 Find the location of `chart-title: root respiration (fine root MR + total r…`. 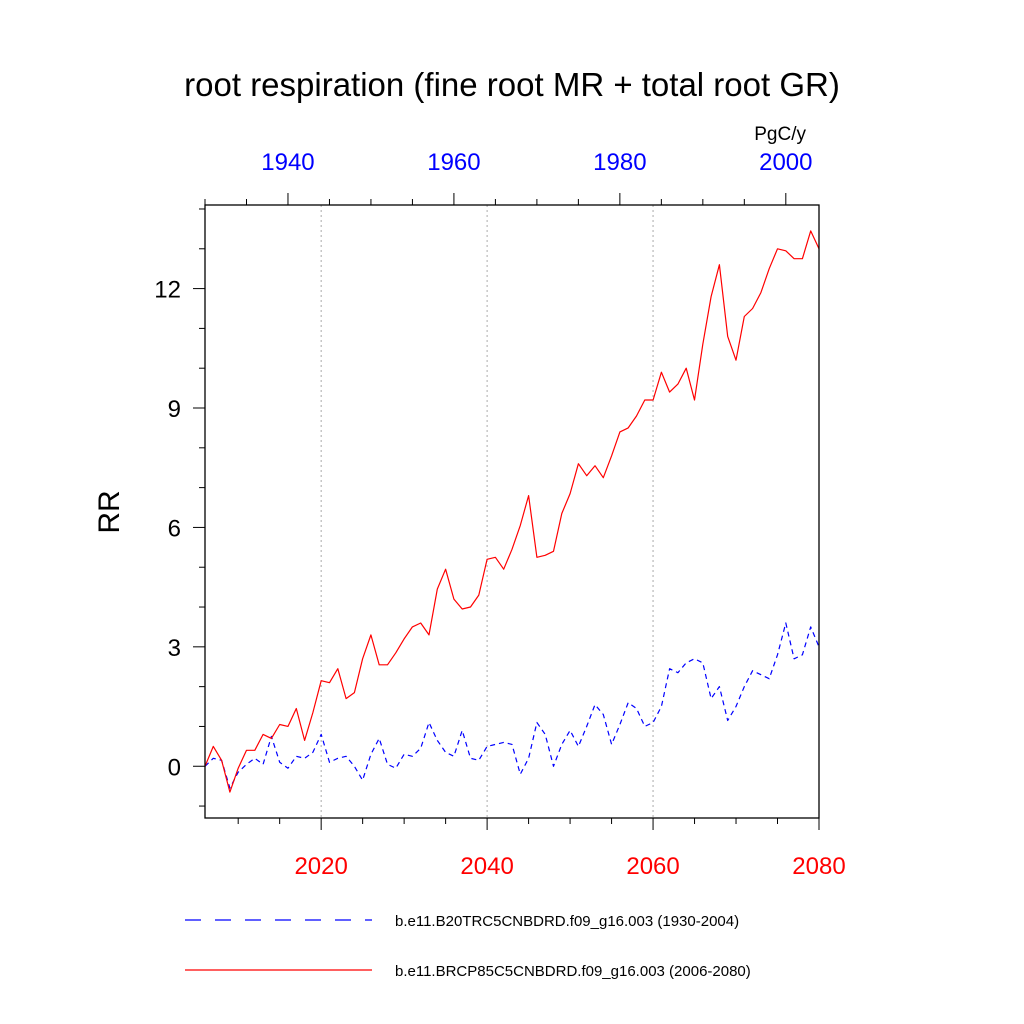

chart-title: root respiration (fine root MR + total r… is located at coordinates (512, 84).